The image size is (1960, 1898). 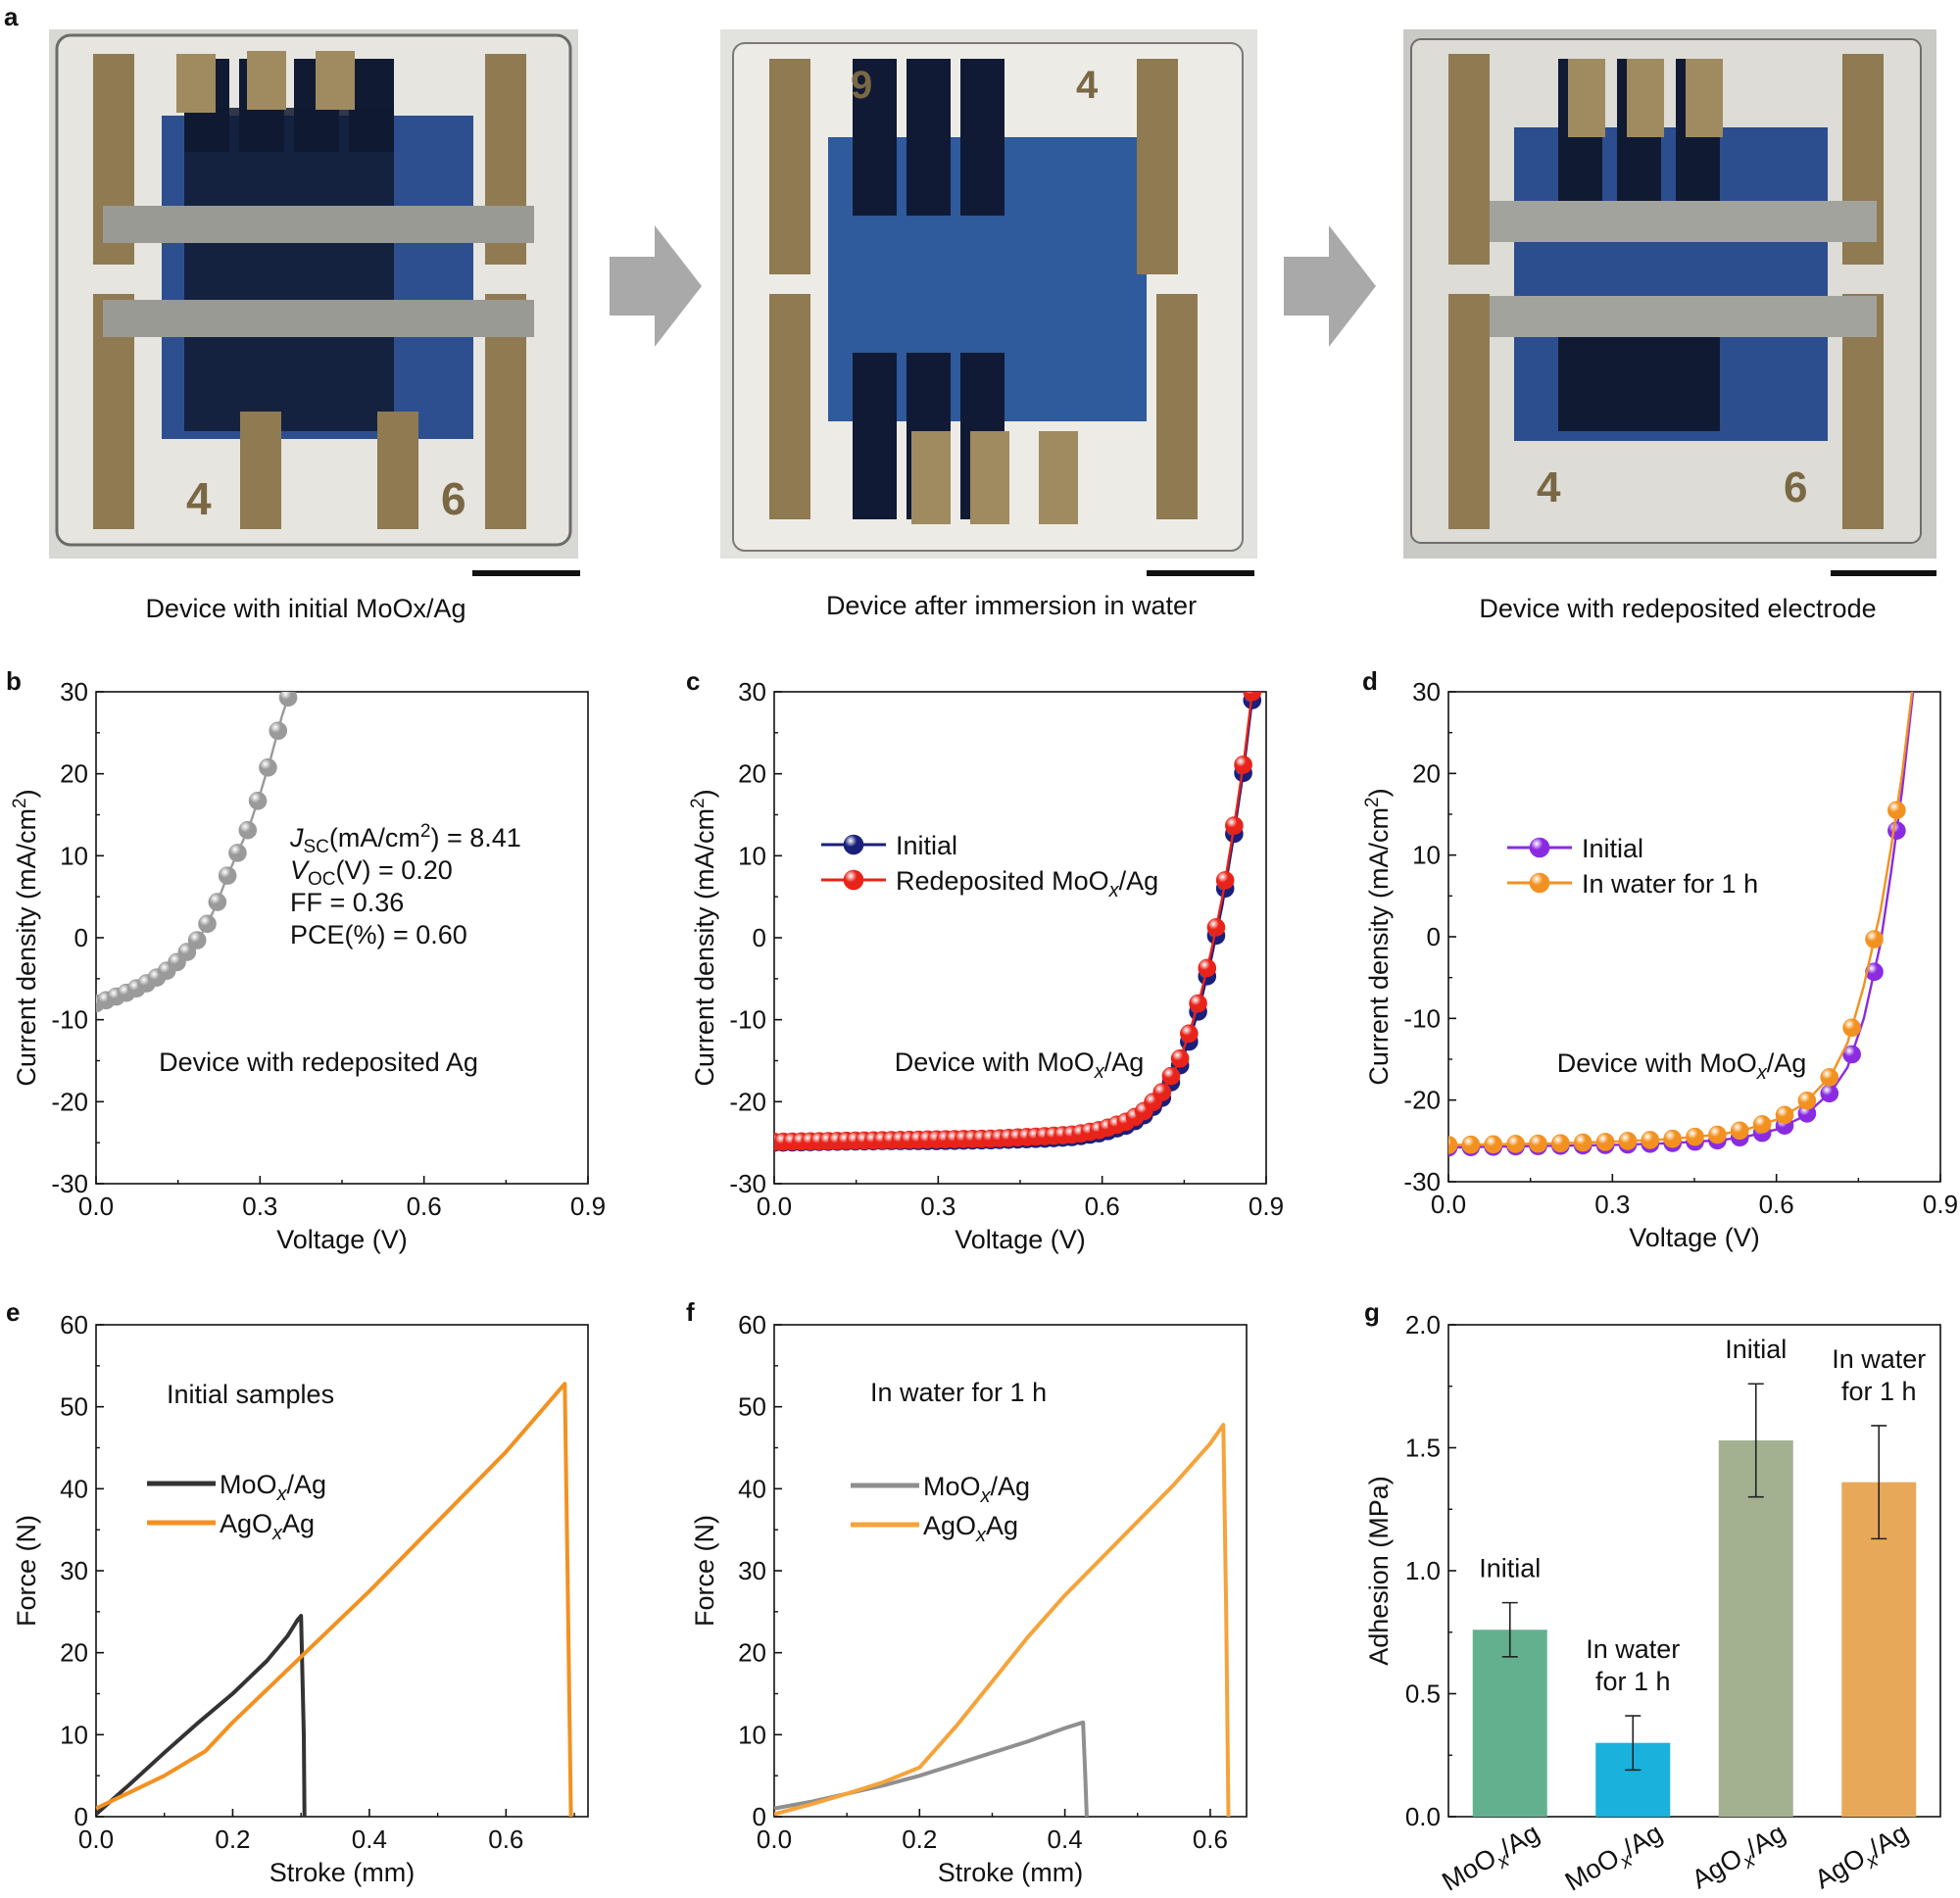 I want to click on photo-immersed-device: 9 4, so click(x=988, y=294).